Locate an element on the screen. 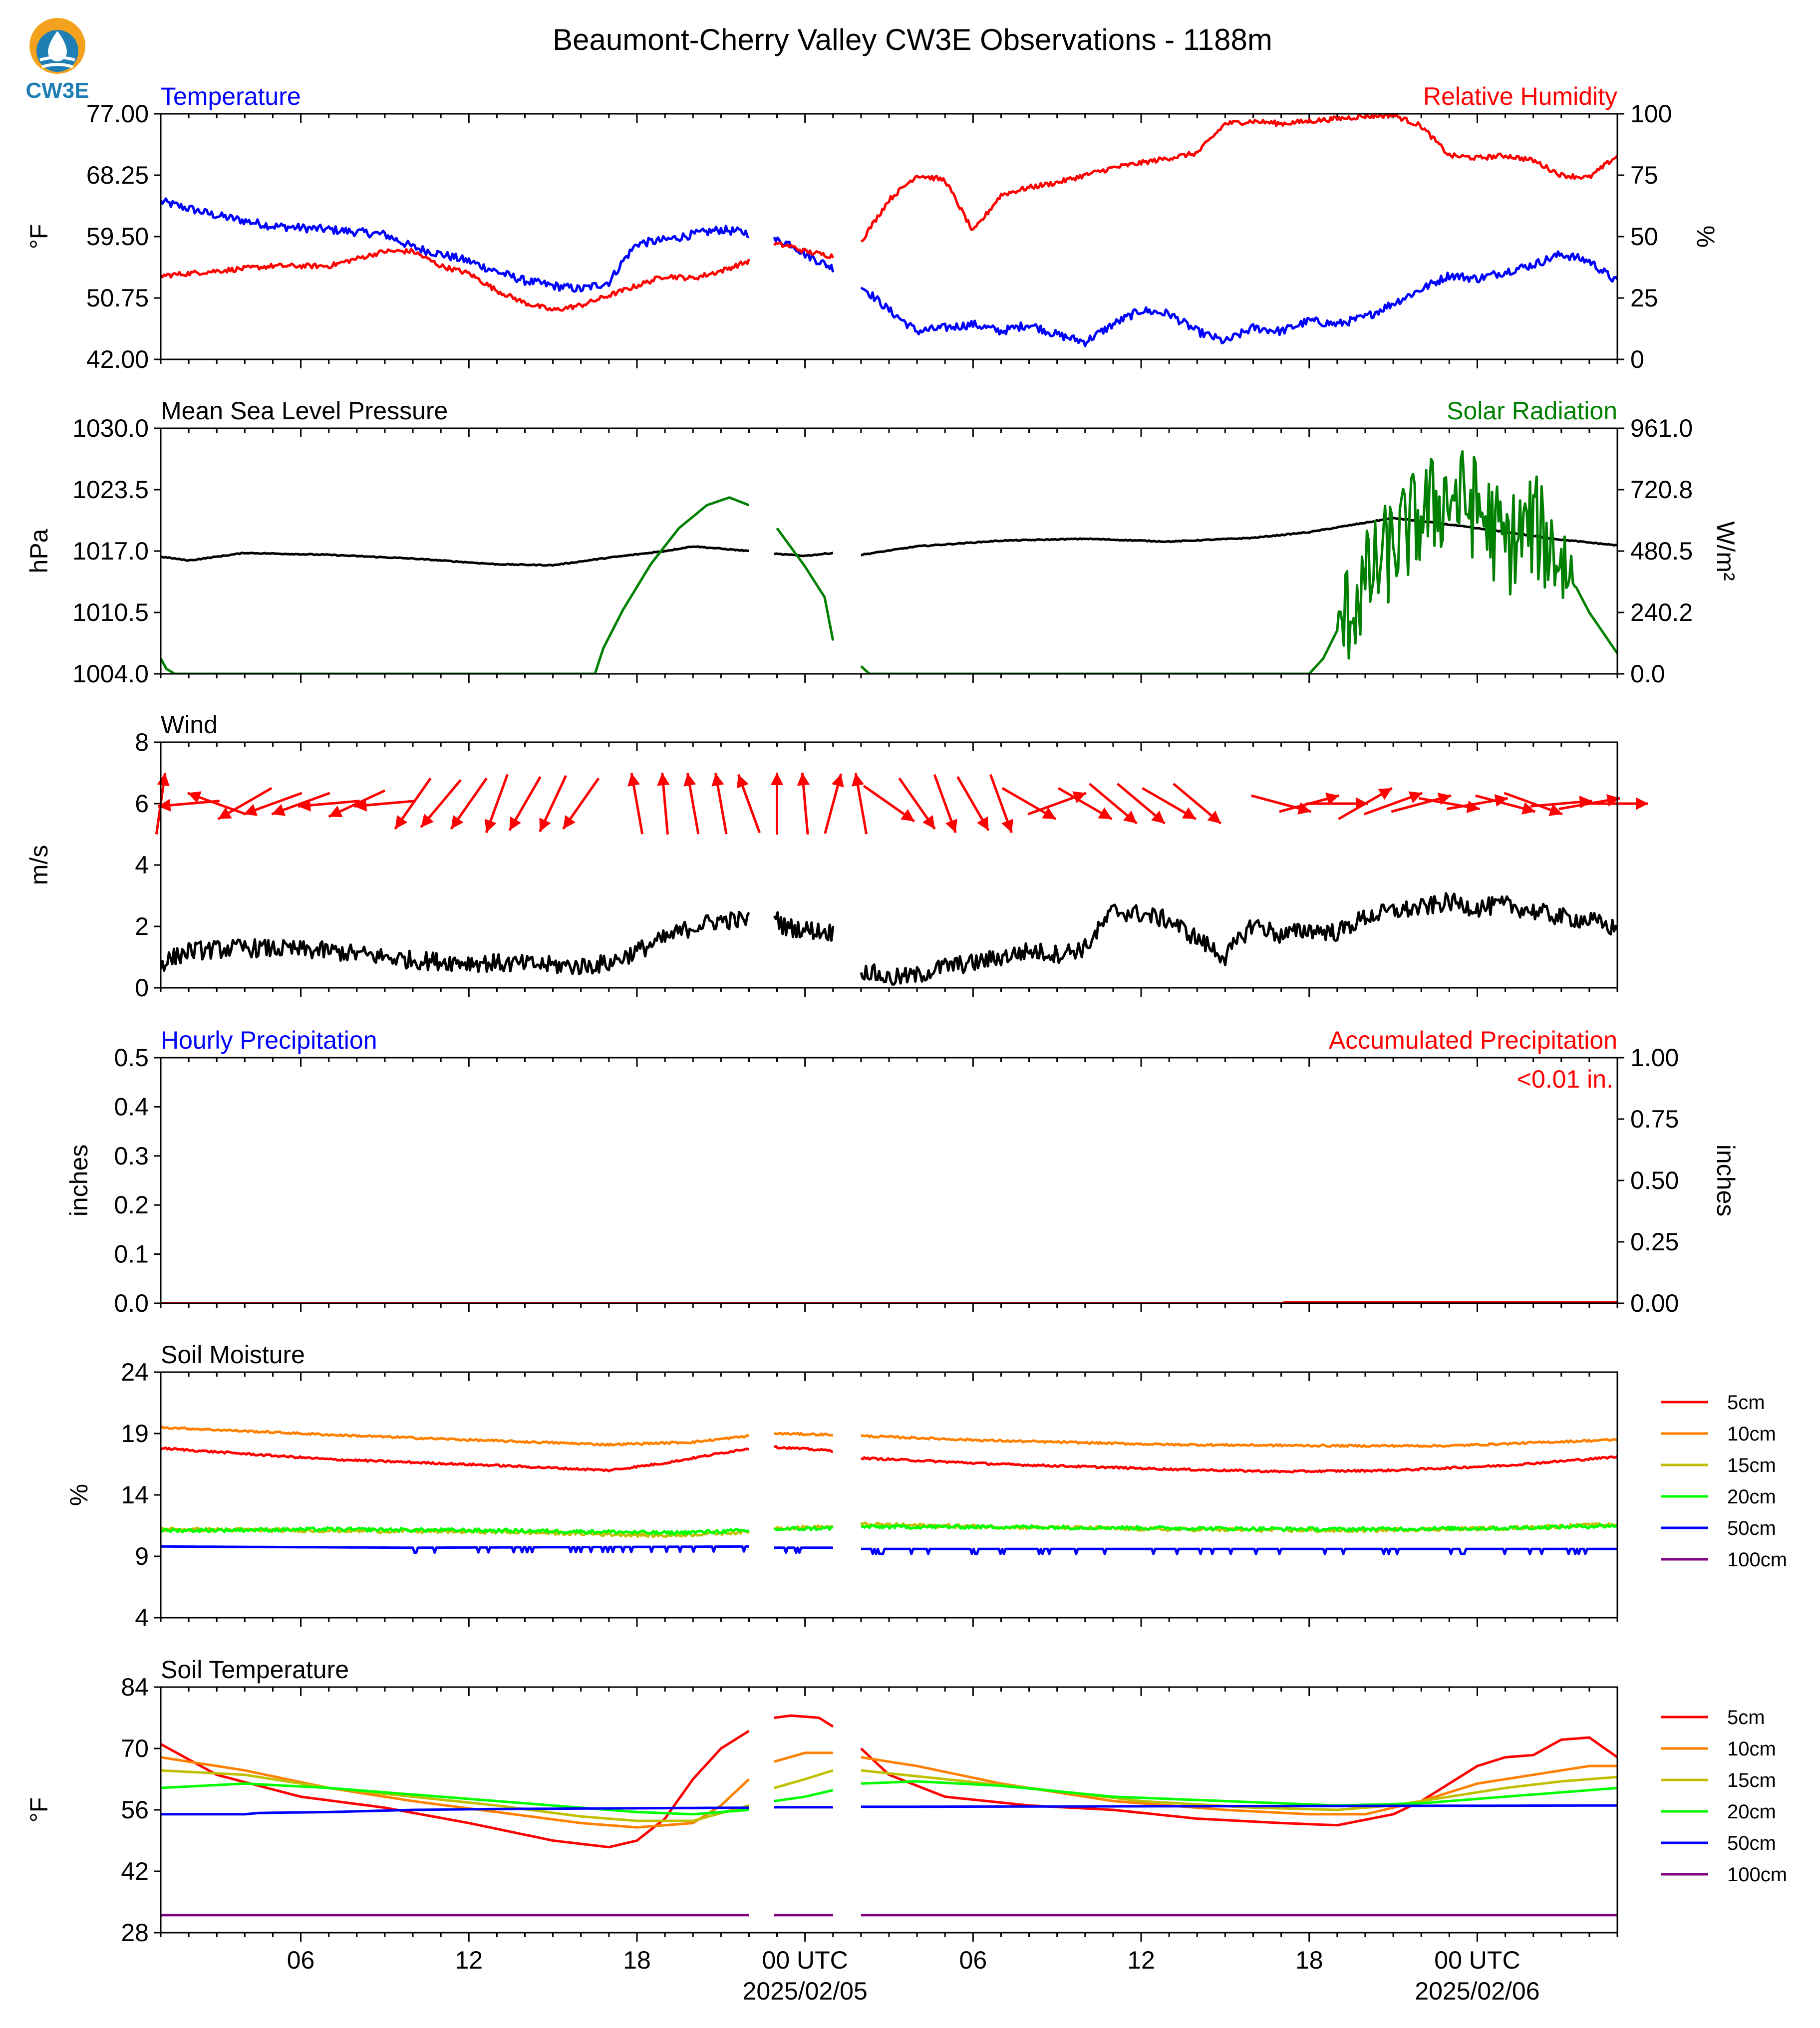 This screenshot has height=2028, width=1820. y-axis-label: hPa is located at coordinates (39, 551).